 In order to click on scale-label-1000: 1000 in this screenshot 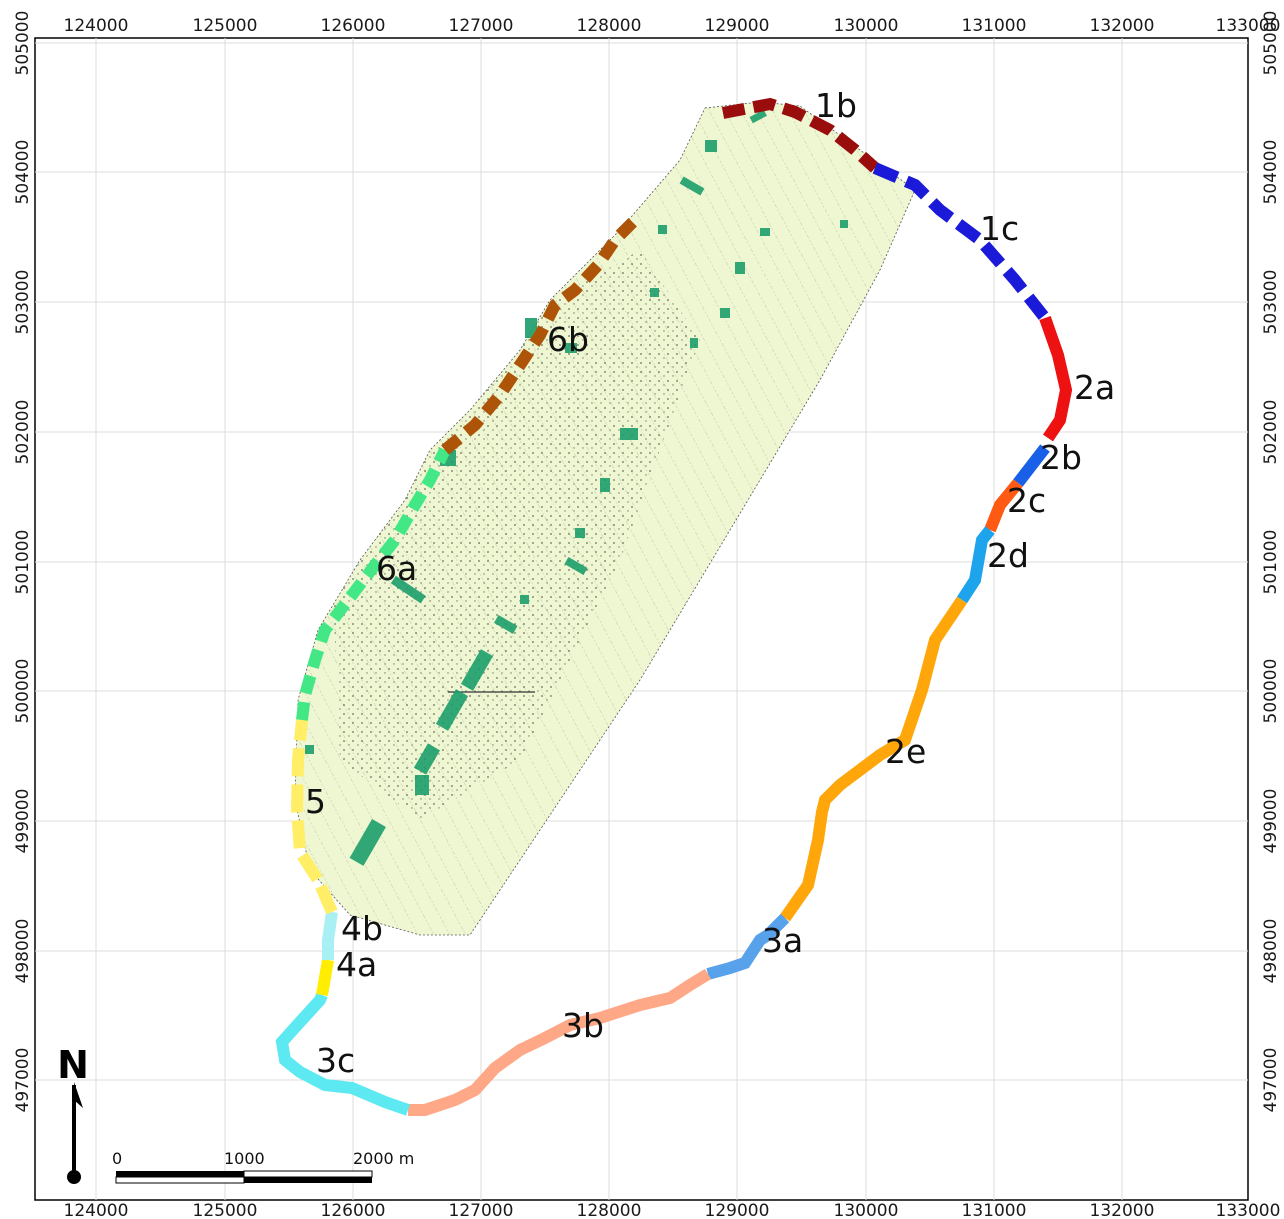, I will do `click(244, 1158)`.